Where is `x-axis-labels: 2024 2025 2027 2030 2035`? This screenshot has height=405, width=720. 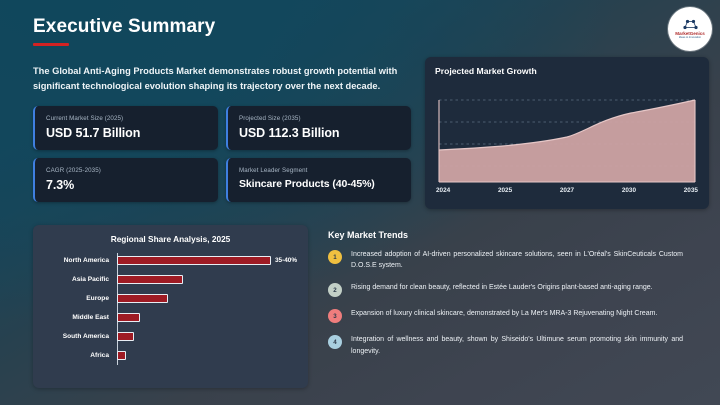 x-axis-labels: 2024 2025 2027 2030 2035 is located at coordinates (567, 190).